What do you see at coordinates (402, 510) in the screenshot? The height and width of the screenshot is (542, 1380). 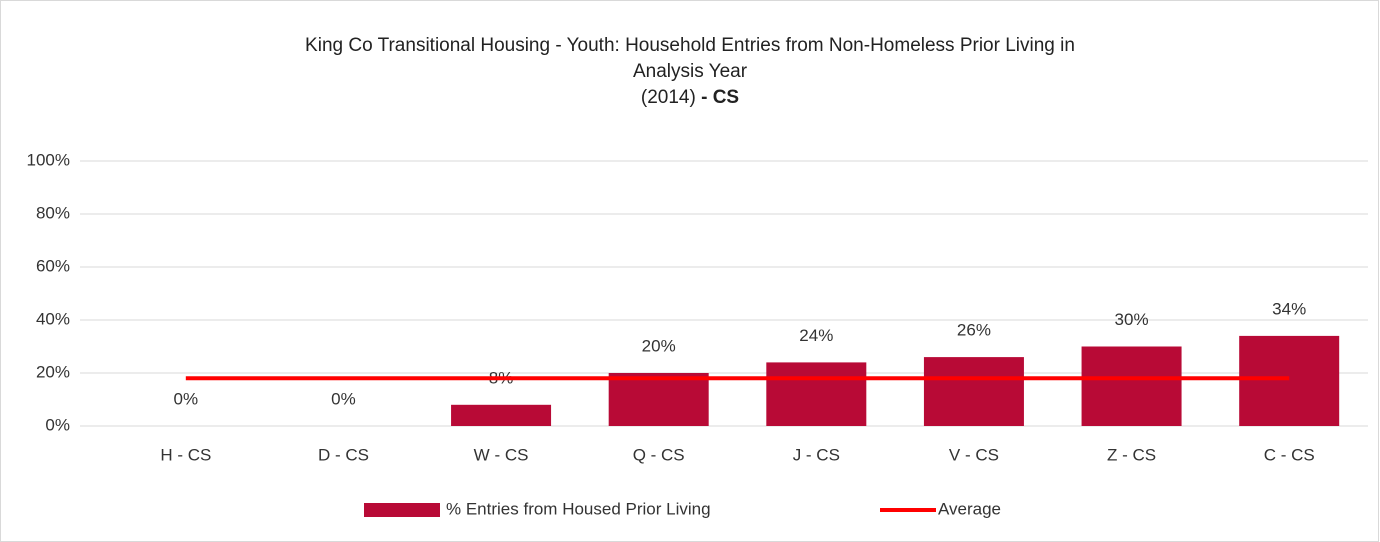 I see `legend-swatch` at bounding box center [402, 510].